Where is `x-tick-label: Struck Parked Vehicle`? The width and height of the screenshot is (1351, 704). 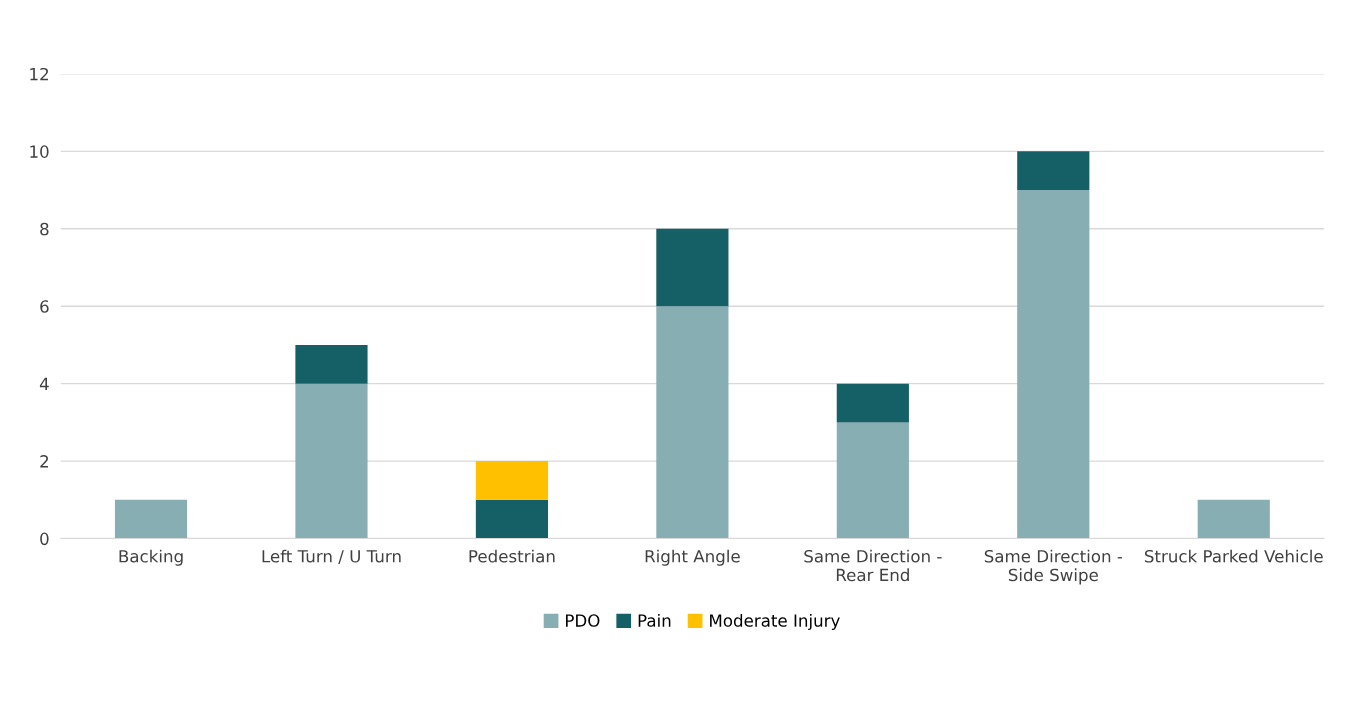
x-tick-label: Struck Parked Vehicle is located at coordinates (1233, 556).